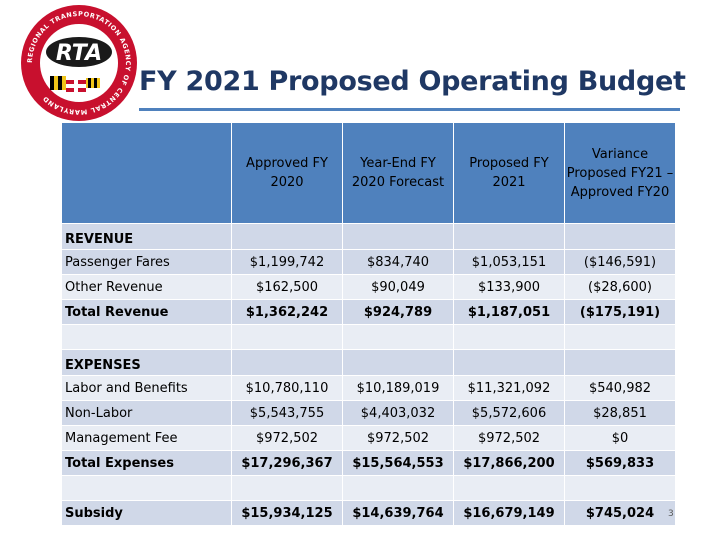 This screenshot has height=540, width=720. I want to click on cell-proposed-fy2021: $17,866,200, so click(509, 463).